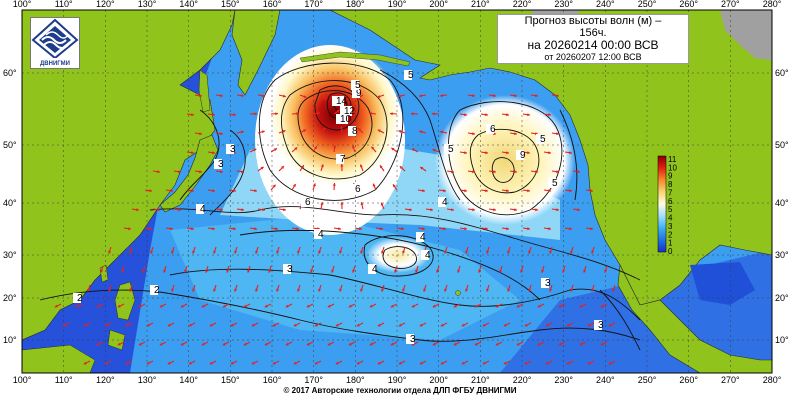 The width and height of the screenshot is (800, 400). I want to click on lon-tick-label: 230°, so click(563, 4).